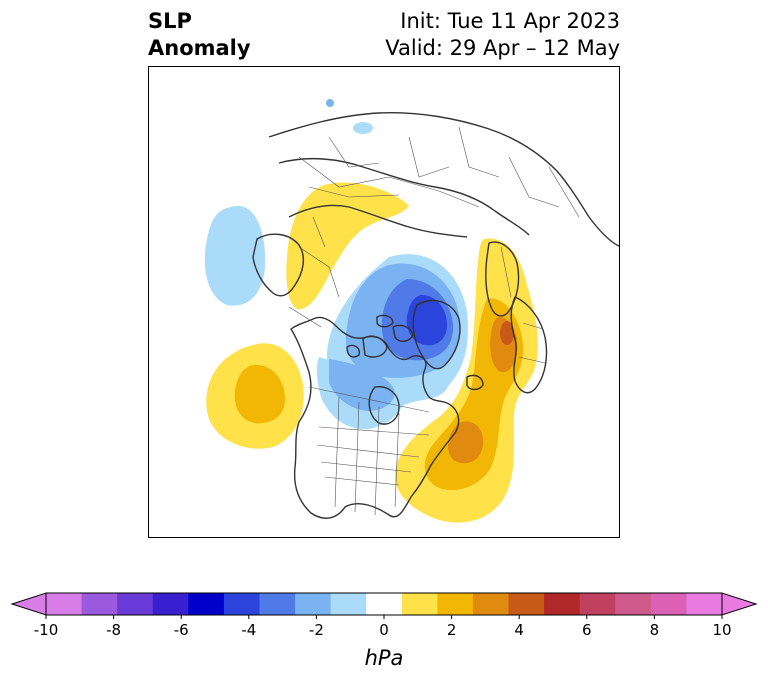 This screenshot has width=768, height=688. What do you see at coordinates (235, 255) in the screenshot?
I see `anomaly-pacific-negative` at bounding box center [235, 255].